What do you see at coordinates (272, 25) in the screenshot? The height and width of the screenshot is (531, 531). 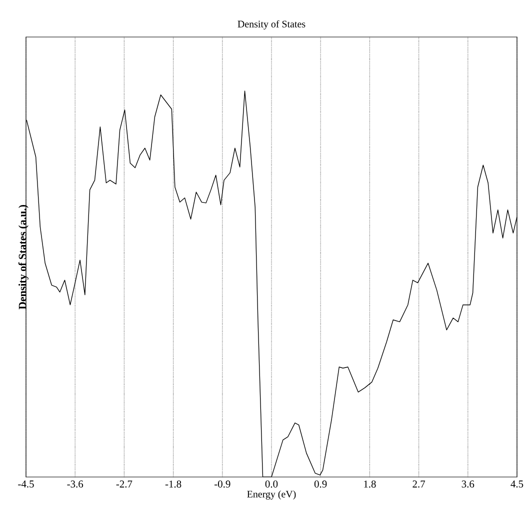 I see `chart-title: Density of States` at bounding box center [272, 25].